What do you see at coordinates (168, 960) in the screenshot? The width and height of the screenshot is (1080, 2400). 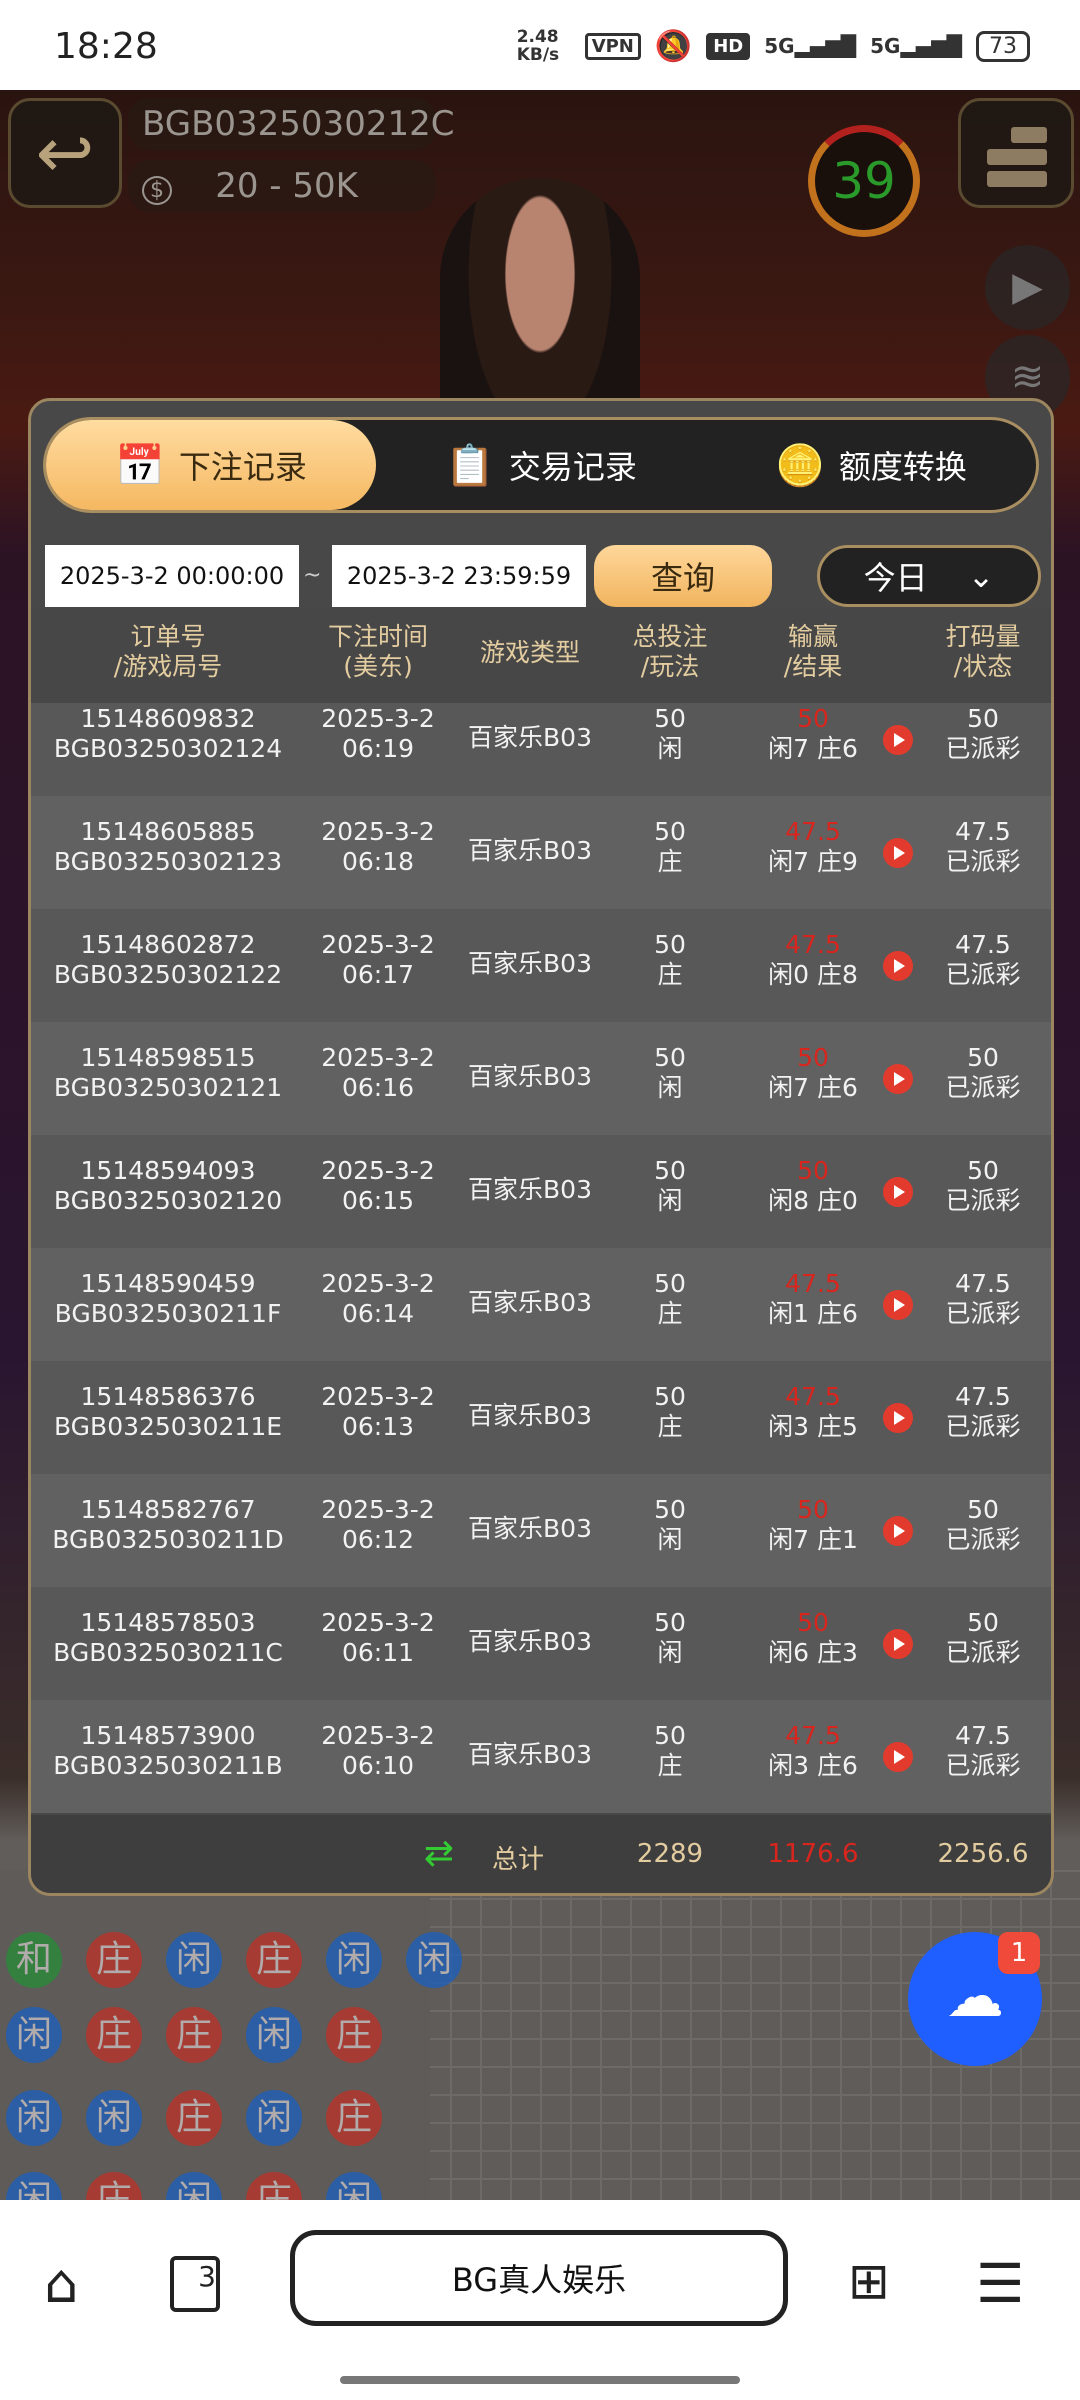 I see `order-cell: 15148602872 BGB03250302122` at bounding box center [168, 960].